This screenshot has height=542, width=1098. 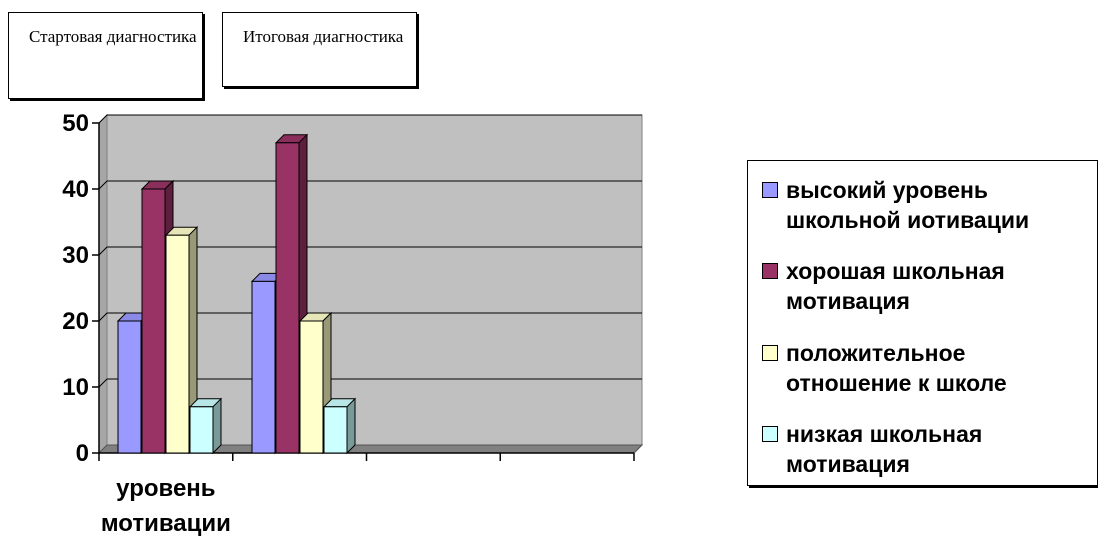 What do you see at coordinates (75, 321) in the screenshot?
I see `y-tick-label: 20` at bounding box center [75, 321].